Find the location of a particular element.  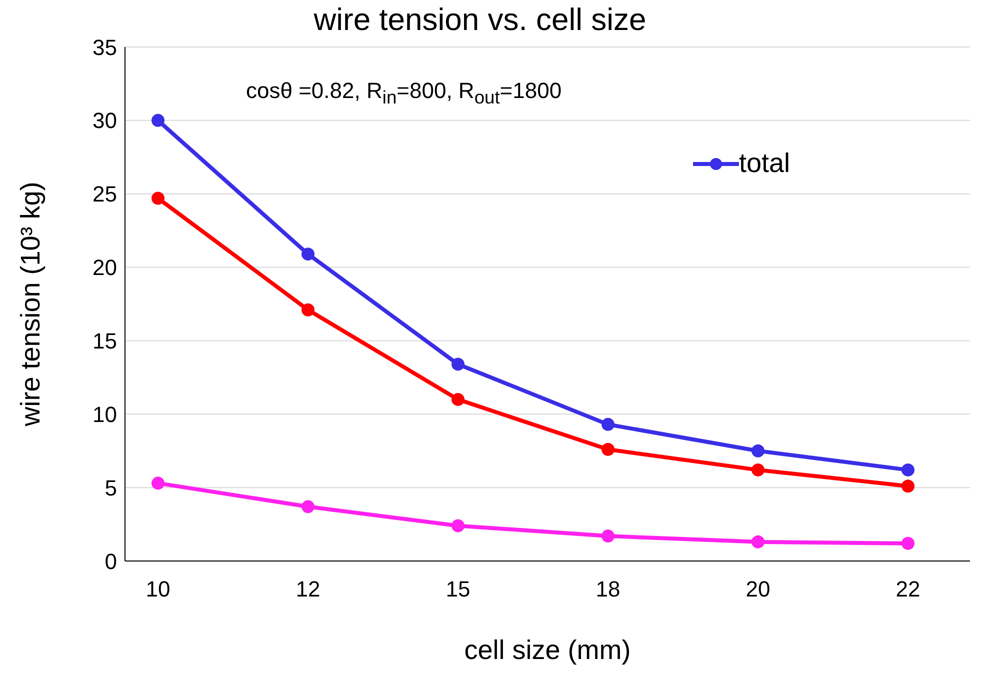

y-tick-label: 35 is located at coordinates (104, 47).